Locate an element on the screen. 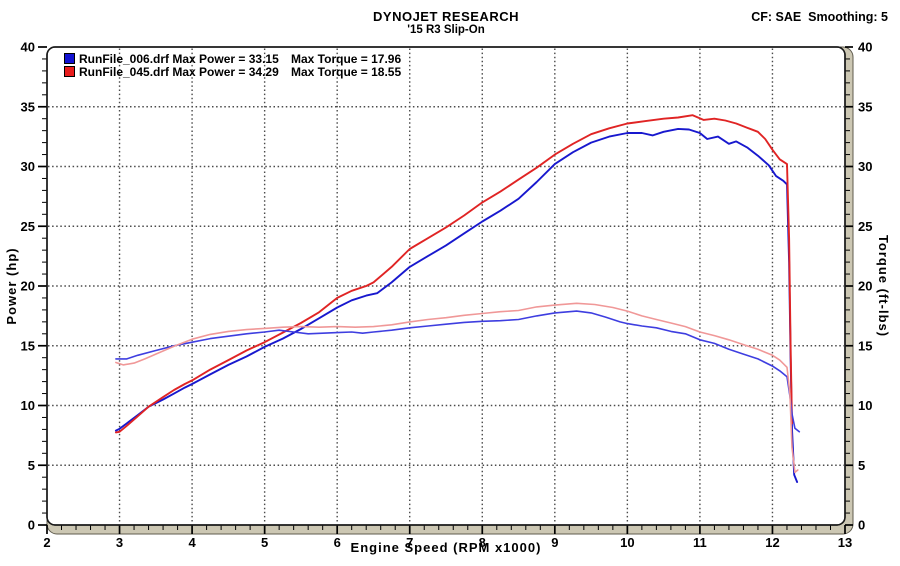 The width and height of the screenshot is (900, 566). legend-max-power-run006: Max Power = 33.15 is located at coordinates (225, 58).